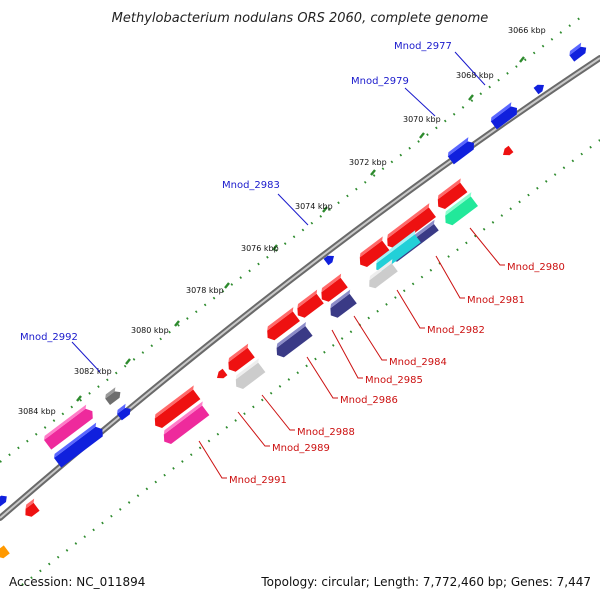 This screenshot has height=600, width=600. Describe the element at coordinates (422, 119) in the screenshot. I see `tick-label: 3070 kbp` at that location.